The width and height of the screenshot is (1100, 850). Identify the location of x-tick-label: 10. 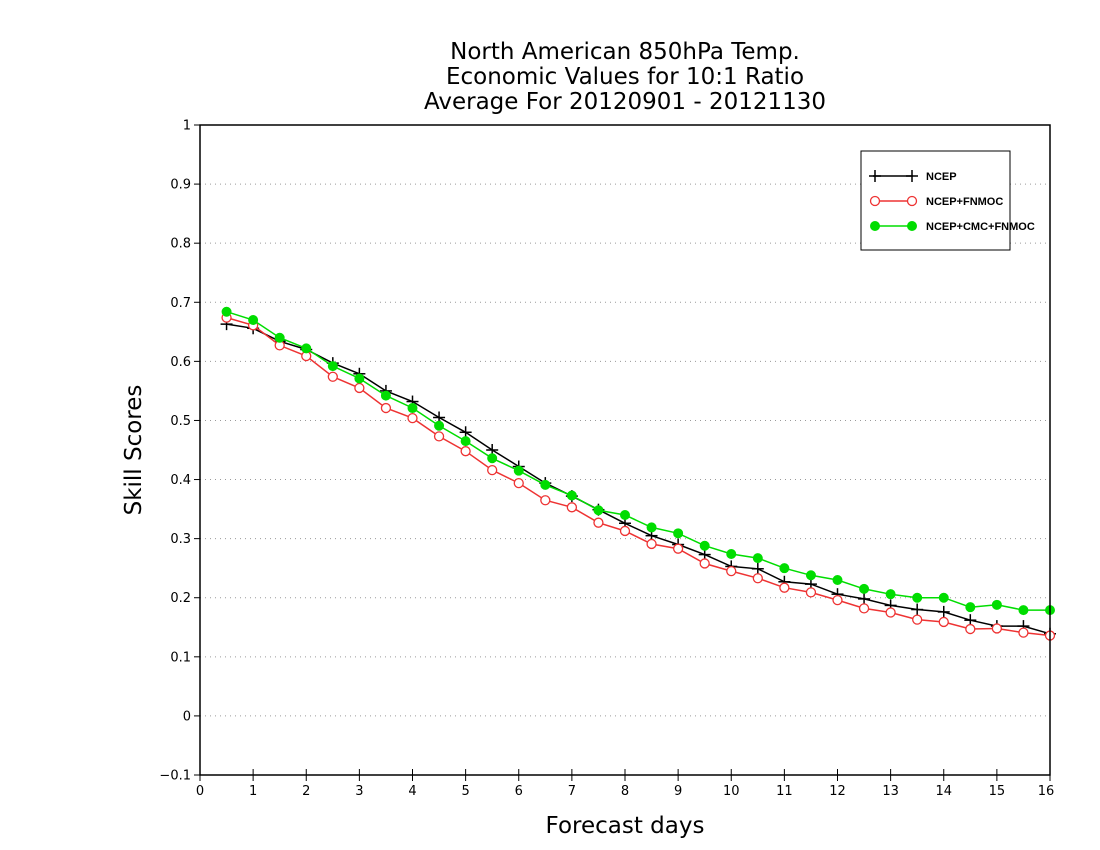
(731, 791).